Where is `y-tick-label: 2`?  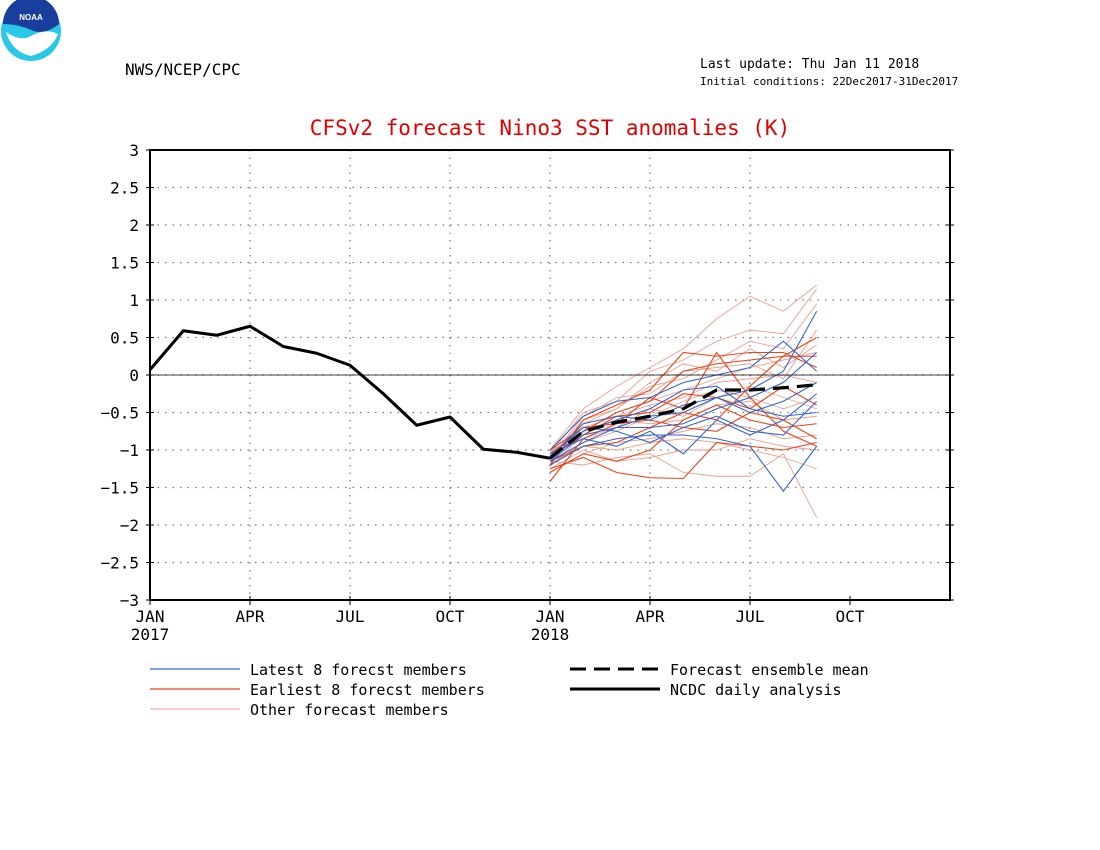
y-tick-label: 2 is located at coordinates (134, 225).